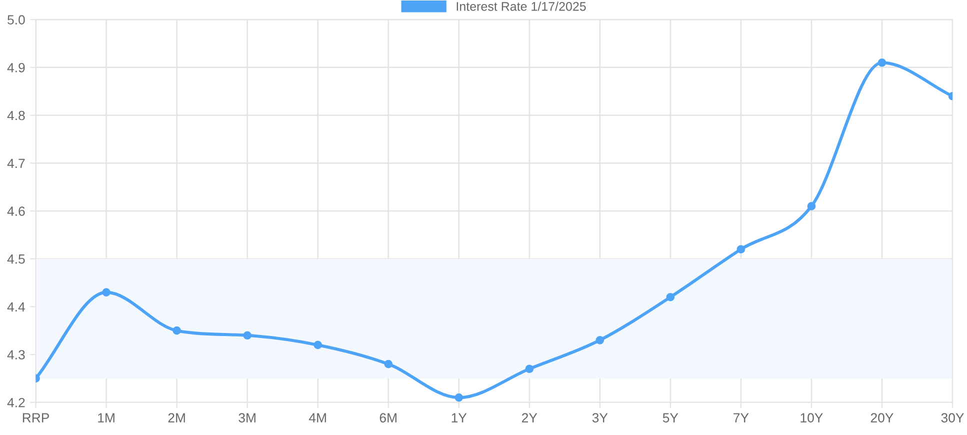  What do you see at coordinates (36, 417) in the screenshot?
I see `x-tick-label: RRP` at bounding box center [36, 417].